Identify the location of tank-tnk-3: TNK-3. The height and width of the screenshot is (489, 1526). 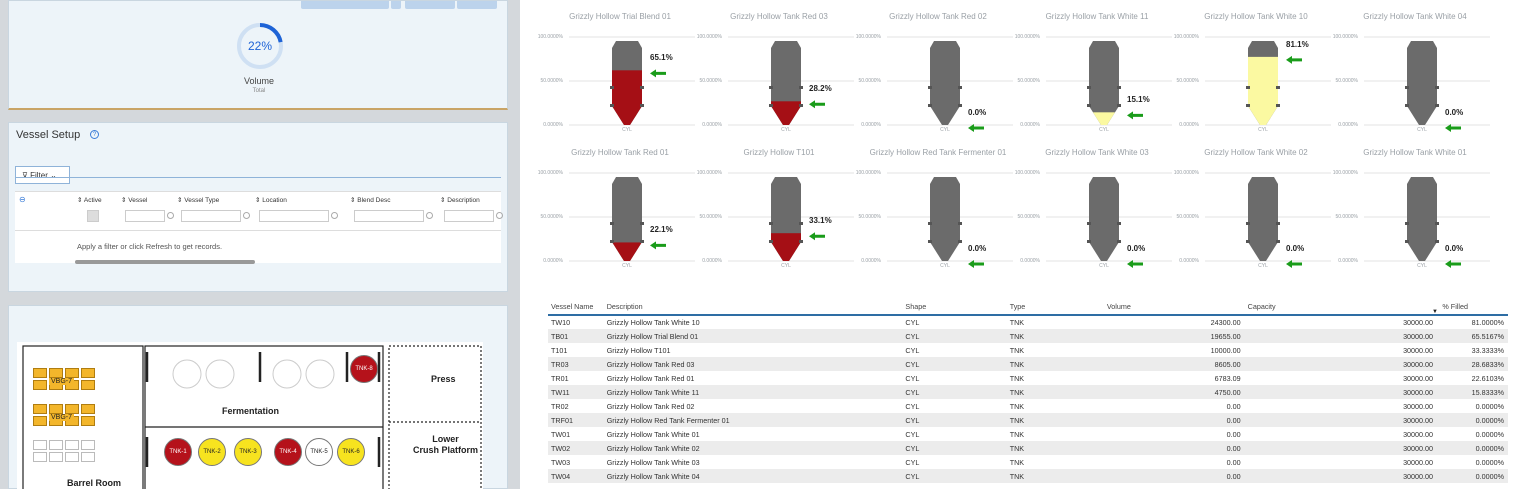
(248, 452).